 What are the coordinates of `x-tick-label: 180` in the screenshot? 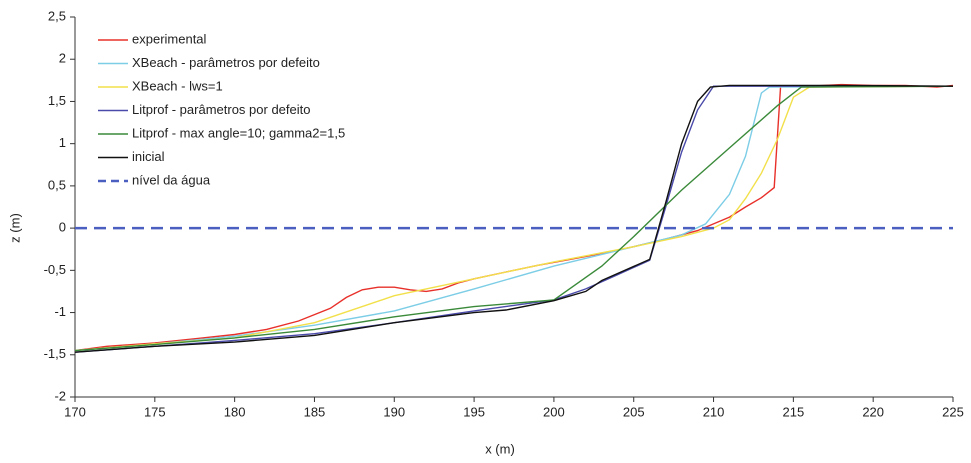 It's located at (235, 411).